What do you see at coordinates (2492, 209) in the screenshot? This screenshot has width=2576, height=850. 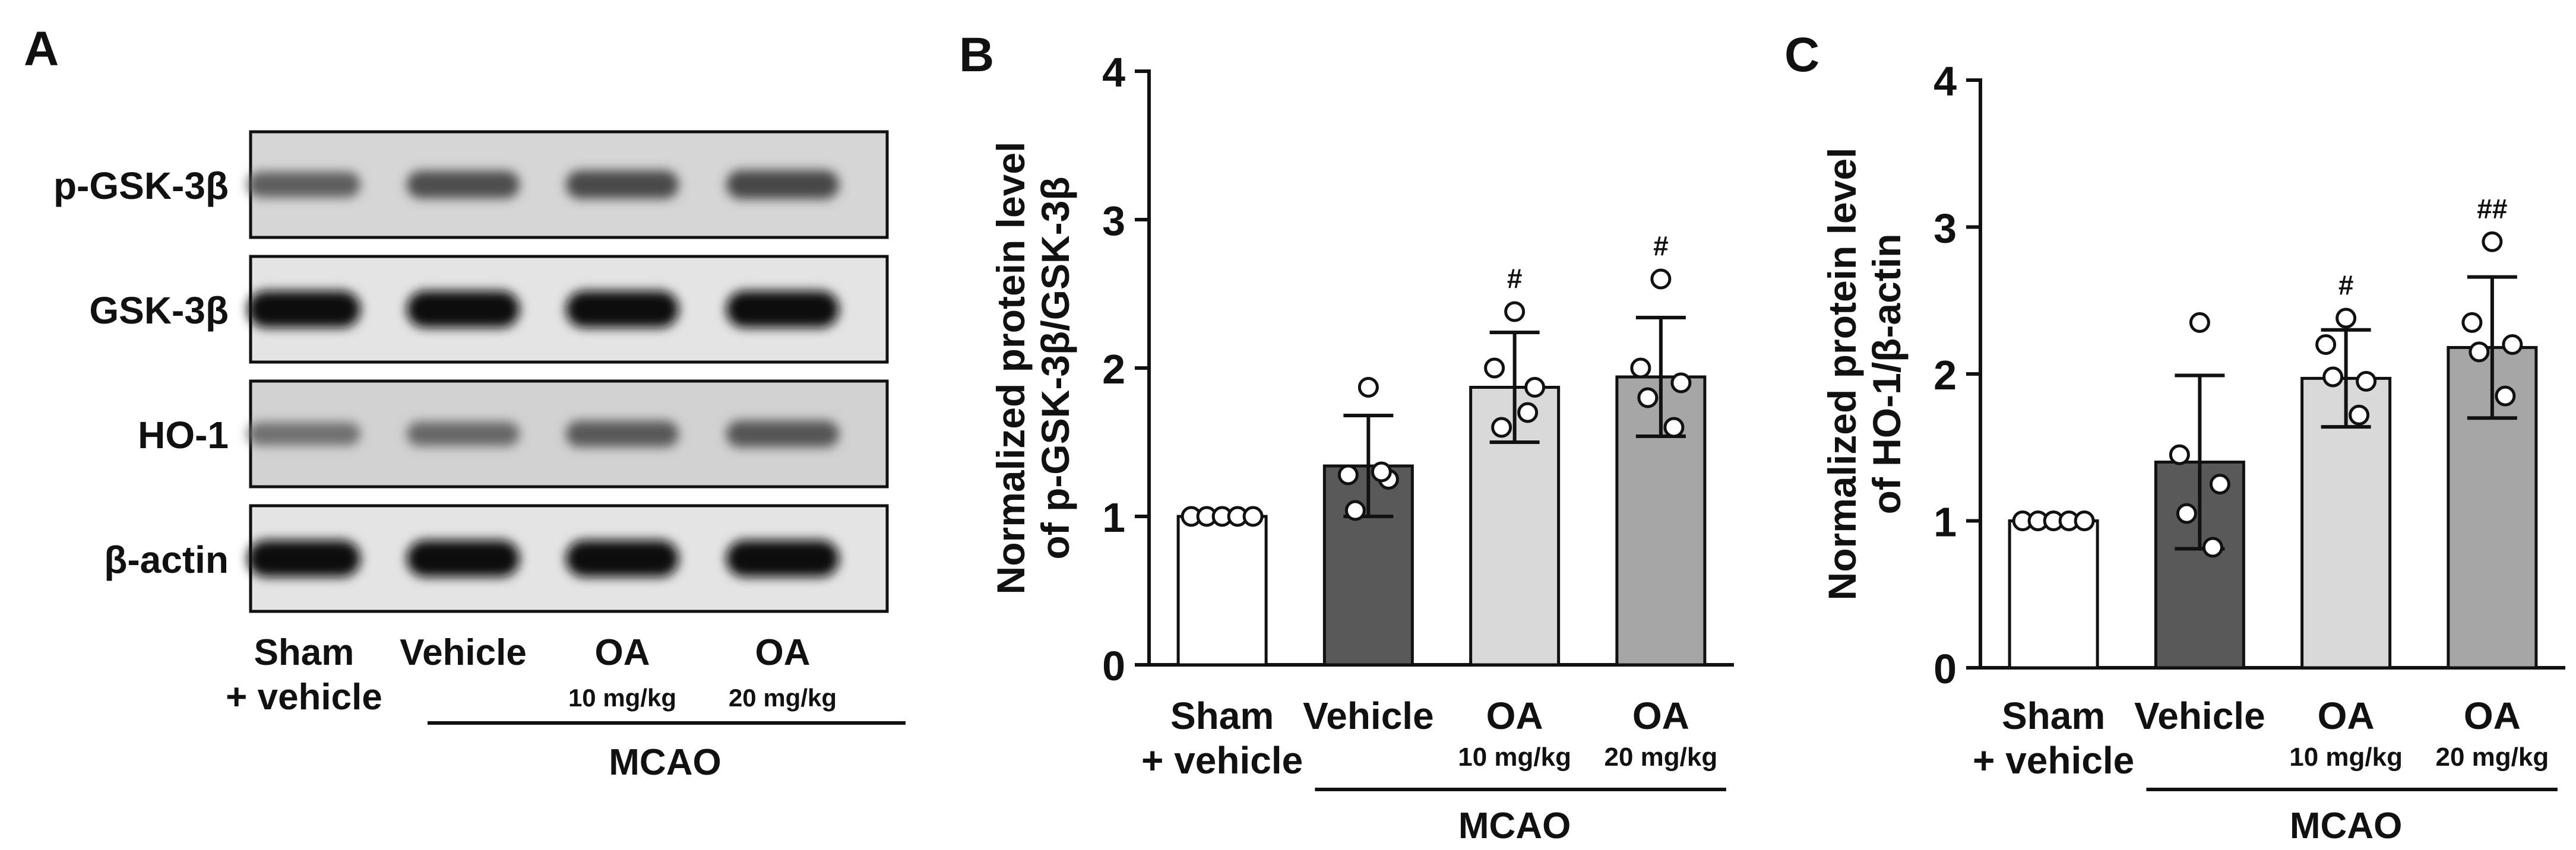 I see `significance-label: ##` at bounding box center [2492, 209].